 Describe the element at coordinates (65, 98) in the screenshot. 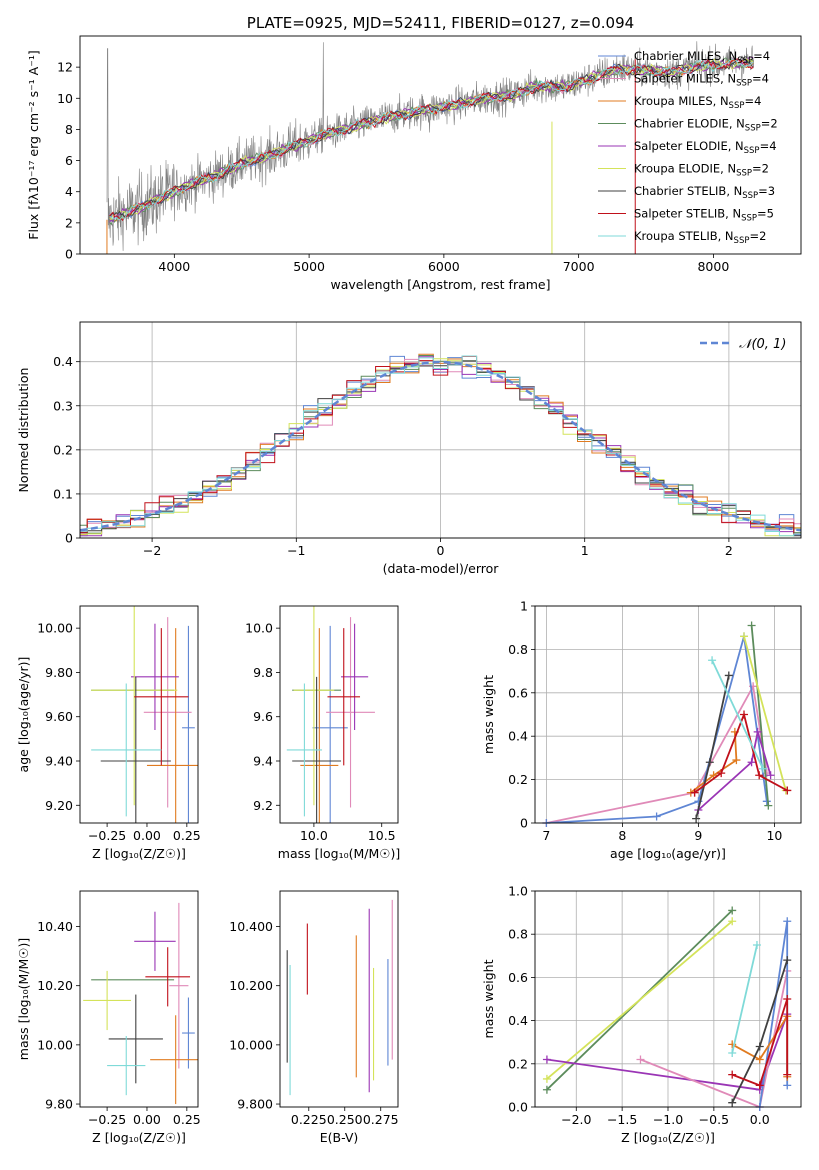

I see `y-tick-label: 10` at that location.